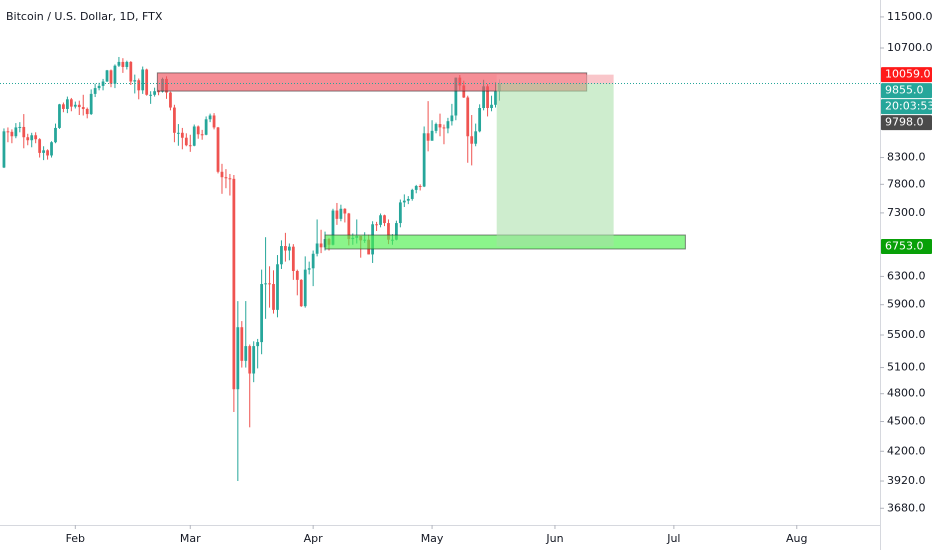  What do you see at coordinates (909, 47) in the screenshot?
I see `y-tick-label: 10700.0` at bounding box center [909, 47].